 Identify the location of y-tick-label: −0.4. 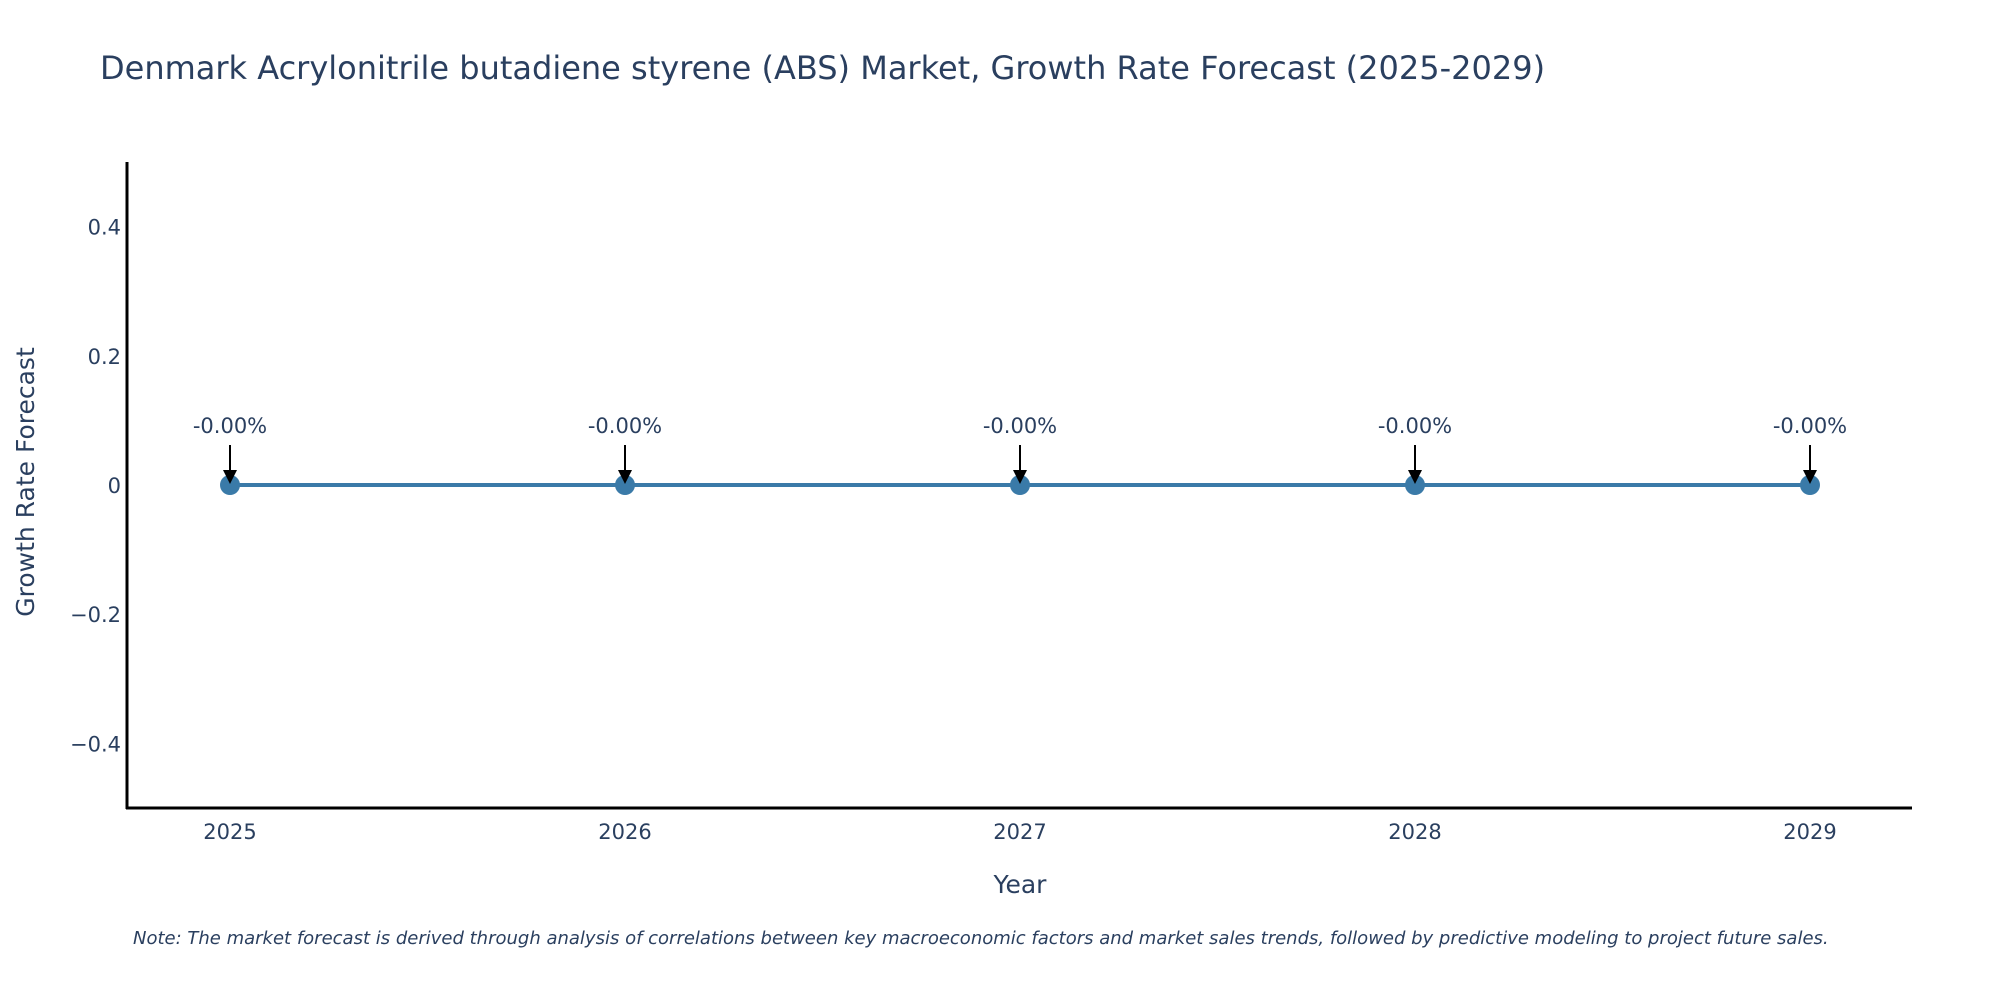
(95, 744).